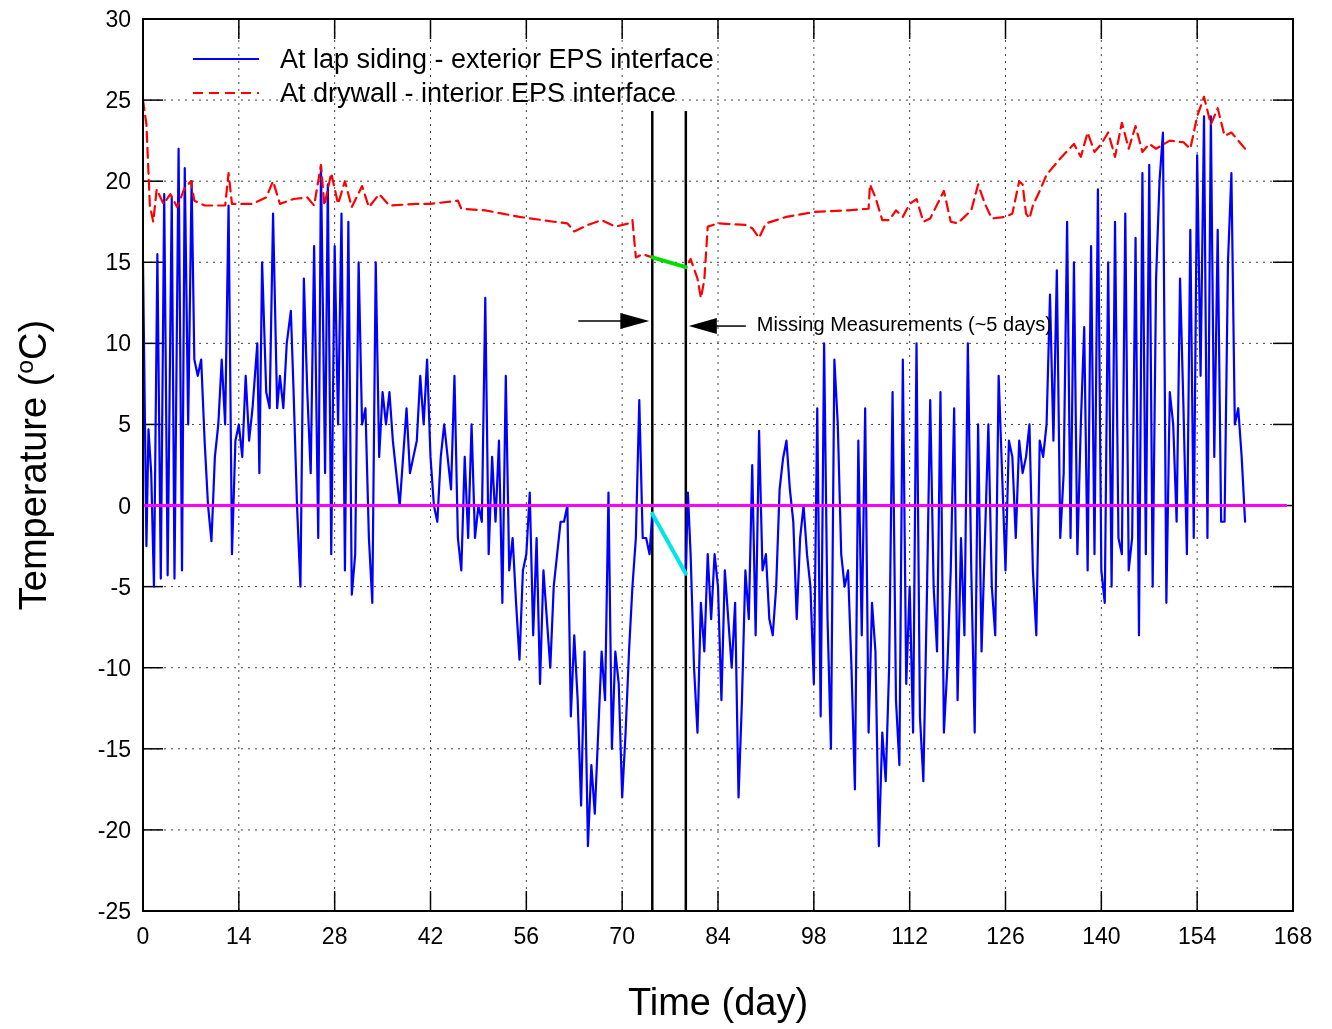  Describe the element at coordinates (118, 100) in the screenshot. I see `y-tick-label: 25` at that location.